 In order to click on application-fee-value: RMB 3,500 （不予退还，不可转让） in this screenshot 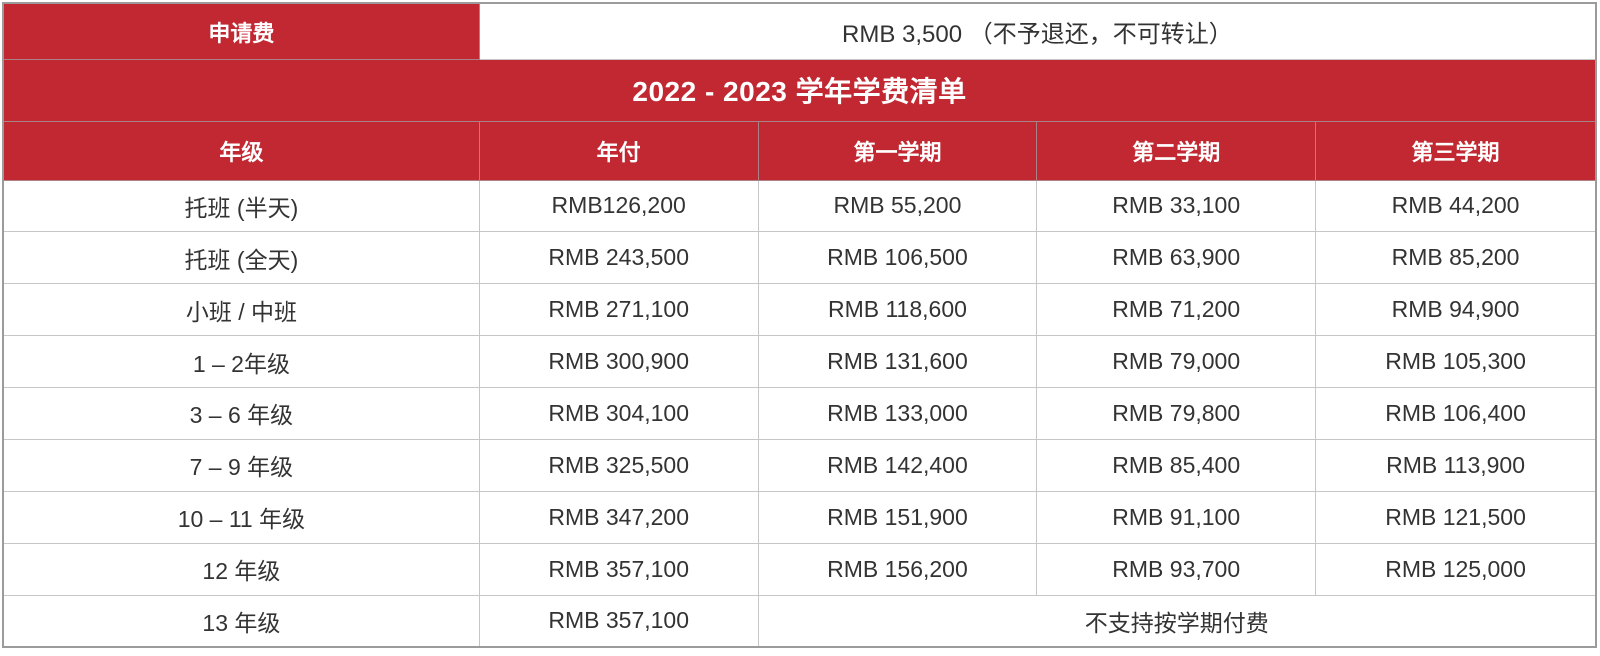, I will do `click(1037, 31)`.